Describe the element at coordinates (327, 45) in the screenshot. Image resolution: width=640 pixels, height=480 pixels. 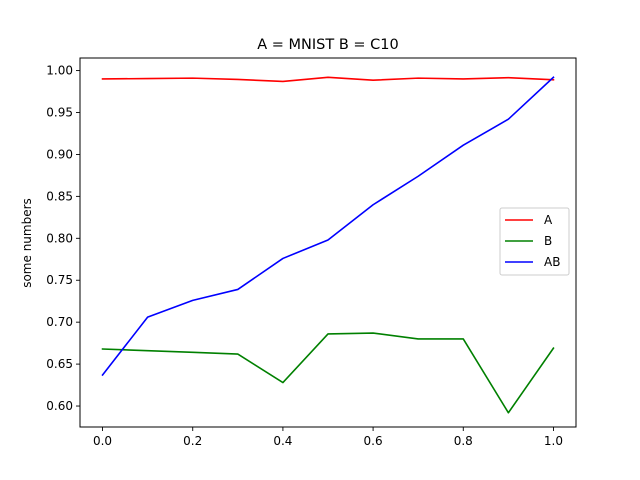
I see `chart-title: A = MNIST B = C10` at that location.